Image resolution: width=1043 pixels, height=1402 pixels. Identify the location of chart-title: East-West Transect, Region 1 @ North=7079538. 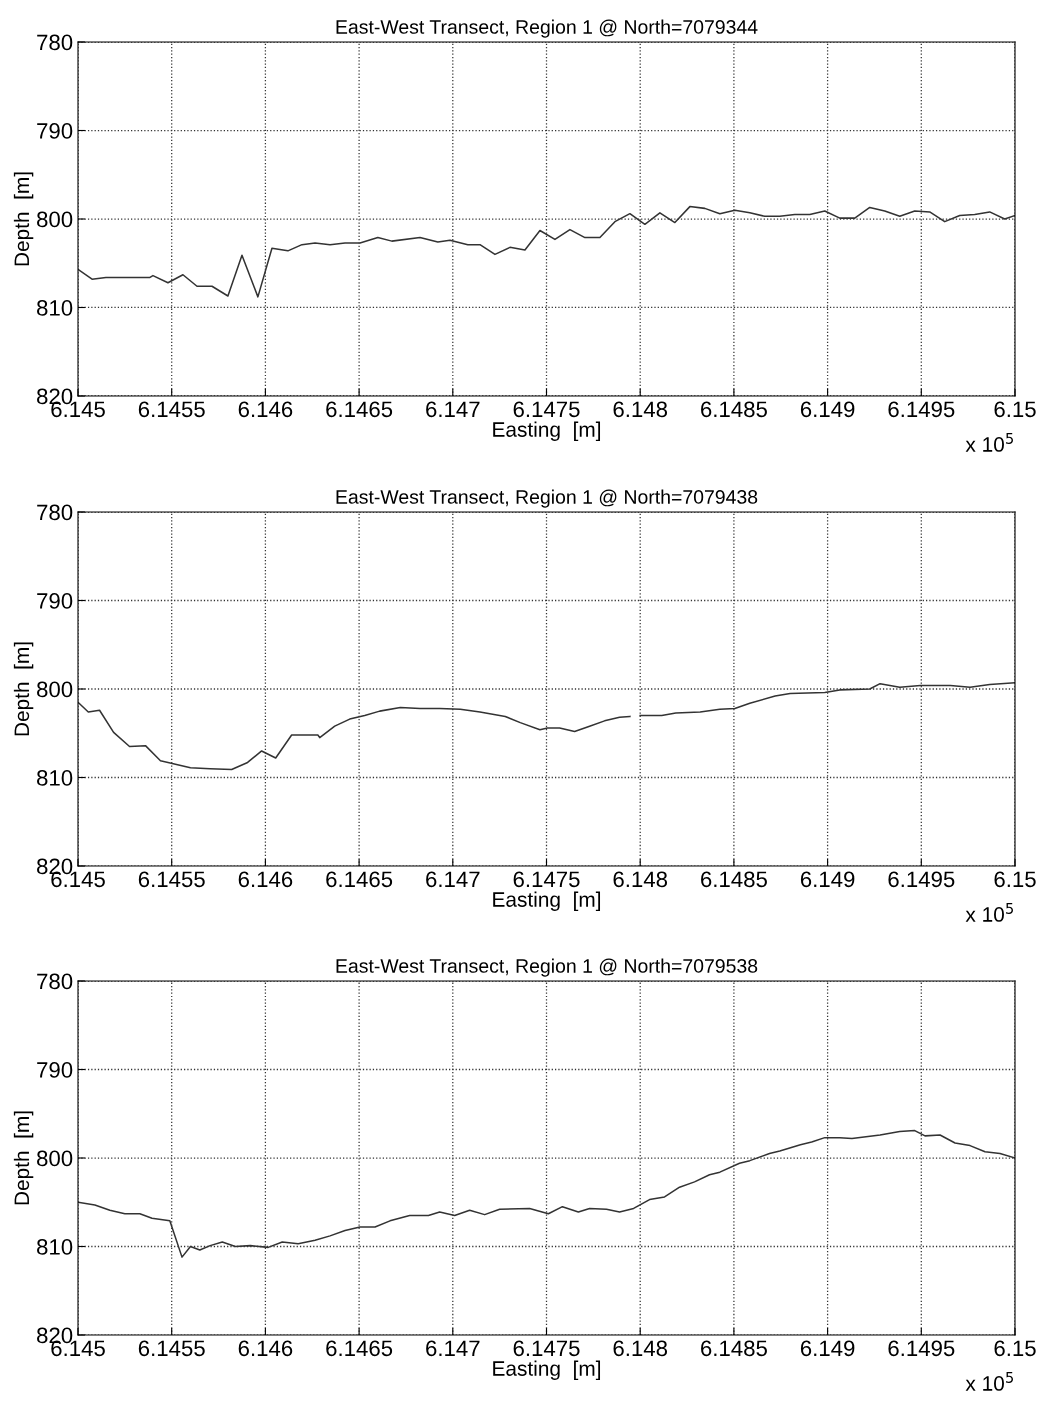
(547, 967).